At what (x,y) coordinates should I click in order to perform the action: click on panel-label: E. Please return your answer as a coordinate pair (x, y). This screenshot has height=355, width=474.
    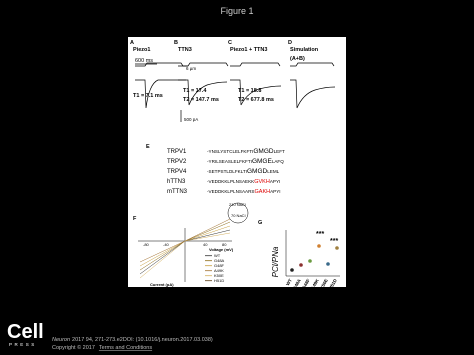
    Looking at the image, I should click on (148, 147).